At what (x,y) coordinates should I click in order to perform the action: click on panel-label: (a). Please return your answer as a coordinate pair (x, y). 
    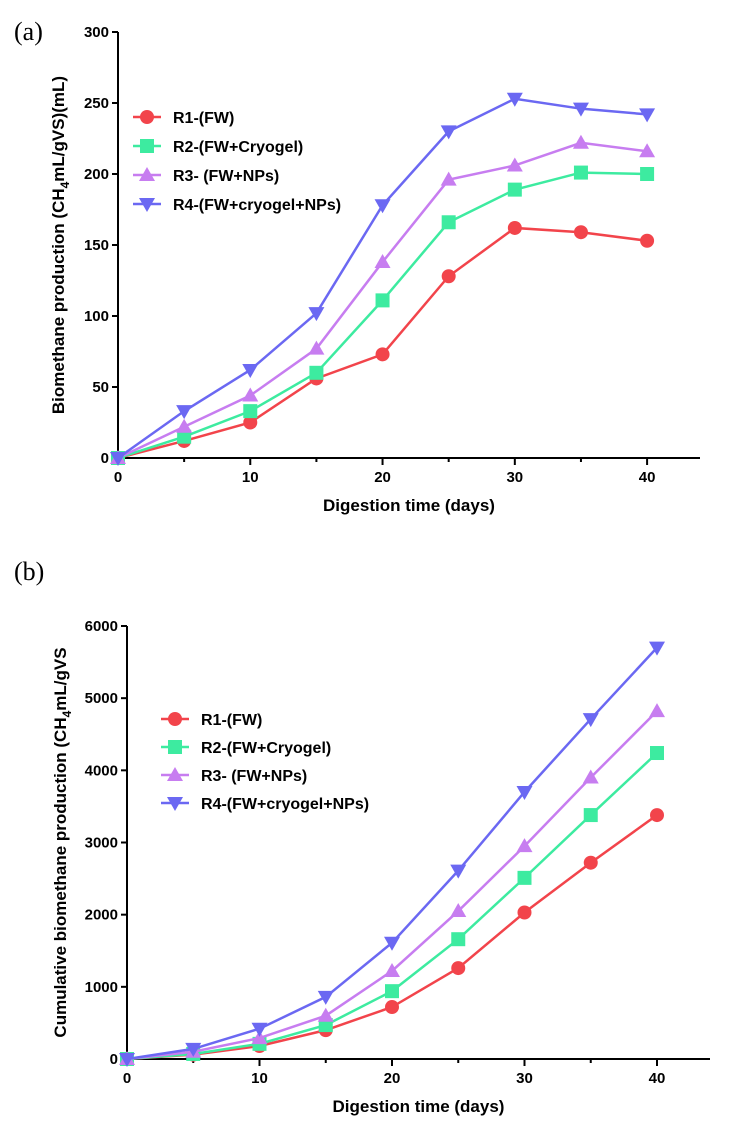
    Looking at the image, I should click on (28, 31).